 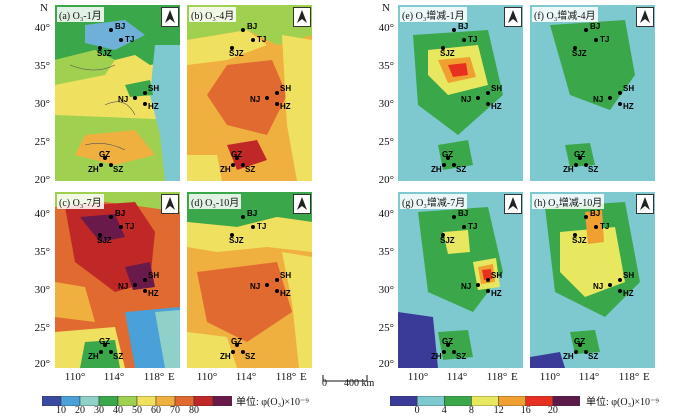 I want to click on panel-title-e: (e) O₃增减-1月, so click(x=433, y=14).